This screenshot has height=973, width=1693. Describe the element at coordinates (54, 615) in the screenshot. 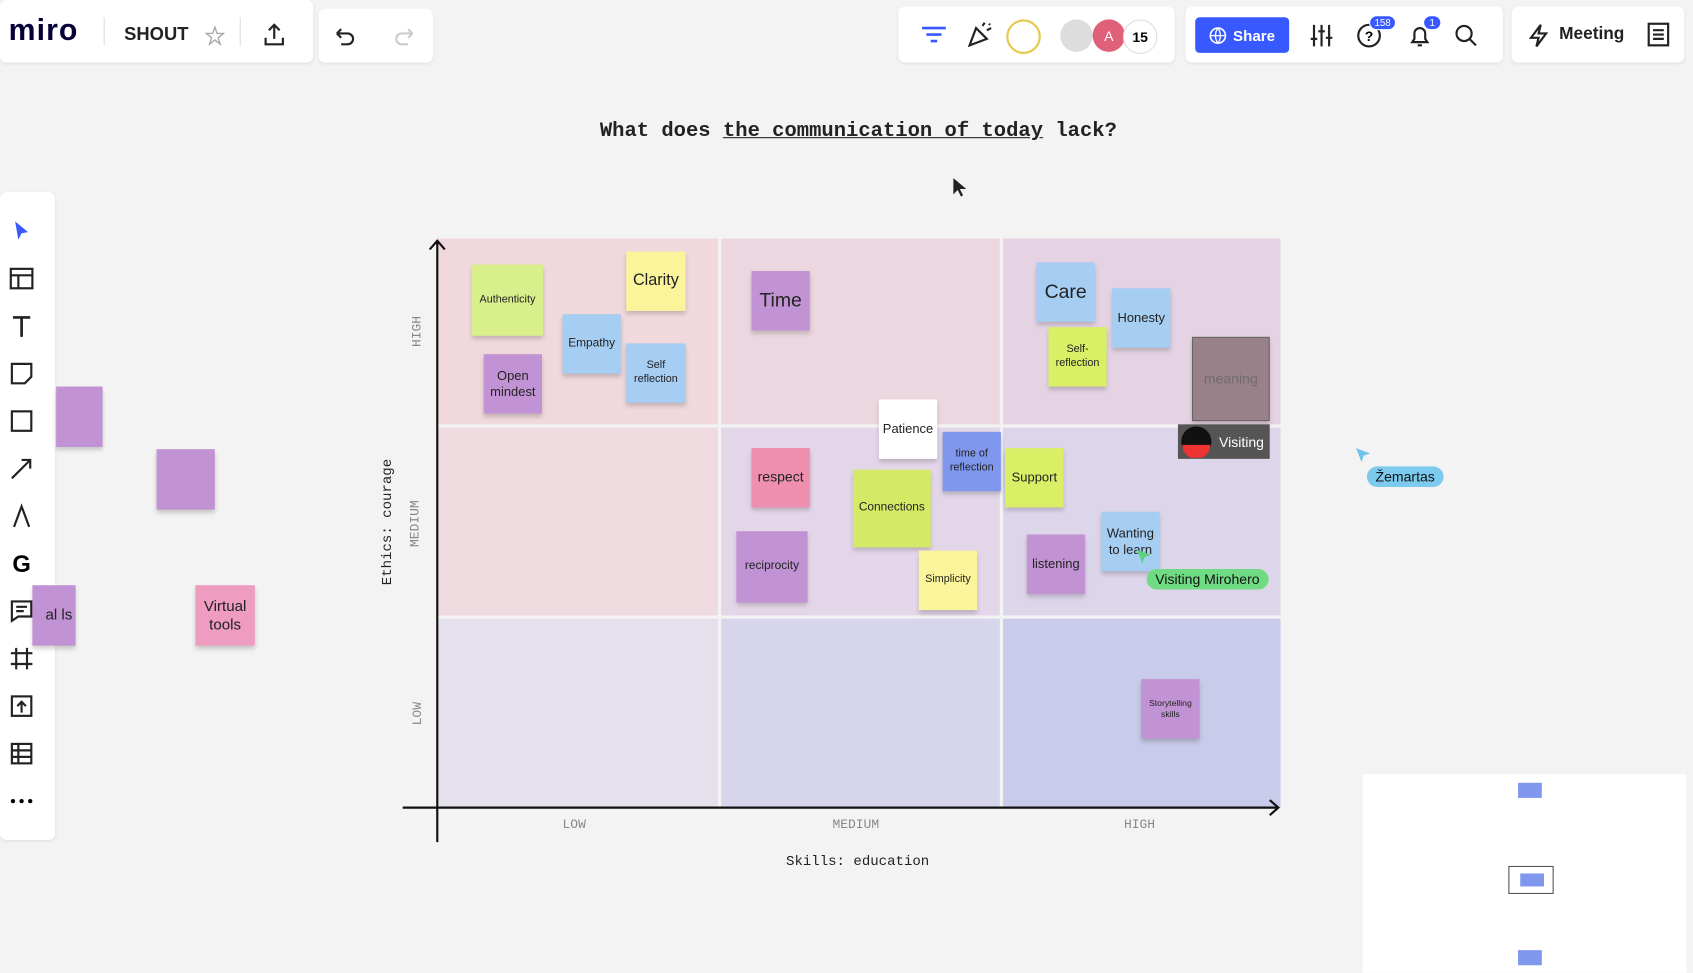

I see `sticky-note: al ls` at that location.